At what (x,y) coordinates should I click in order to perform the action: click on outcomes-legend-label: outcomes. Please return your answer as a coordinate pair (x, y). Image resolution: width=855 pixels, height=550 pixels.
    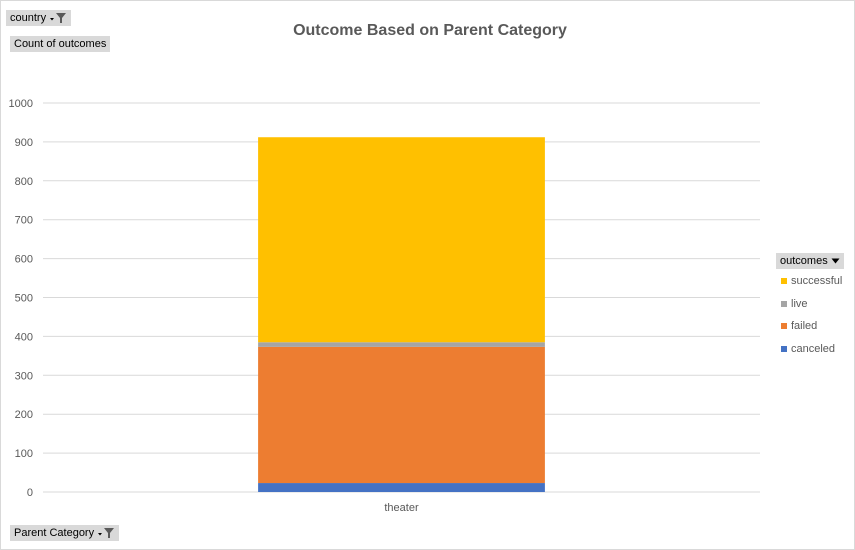
    Looking at the image, I should click on (804, 261).